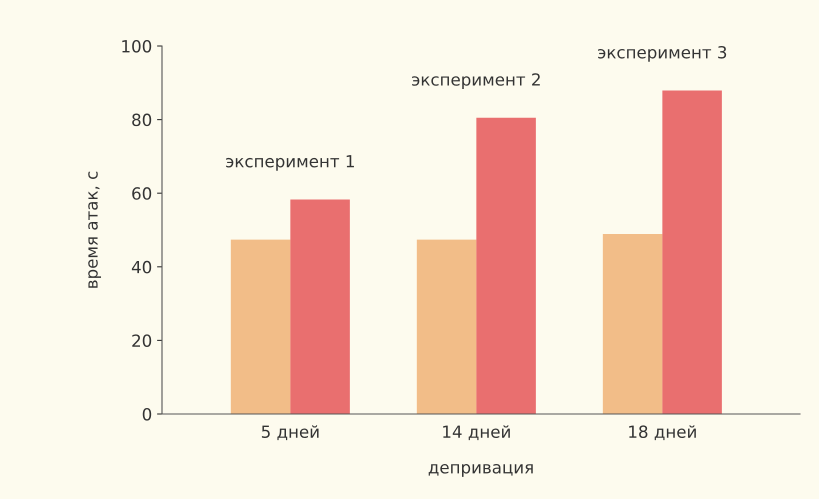 Image resolution: width=819 pixels, height=499 pixels. I want to click on y-tick-label: 0, so click(147, 414).